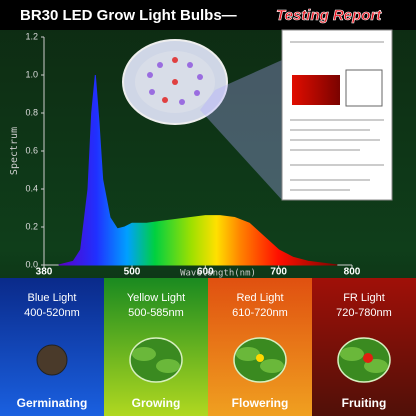  Describe the element at coordinates (368, 358) in the screenshot. I see `fruit` at that location.